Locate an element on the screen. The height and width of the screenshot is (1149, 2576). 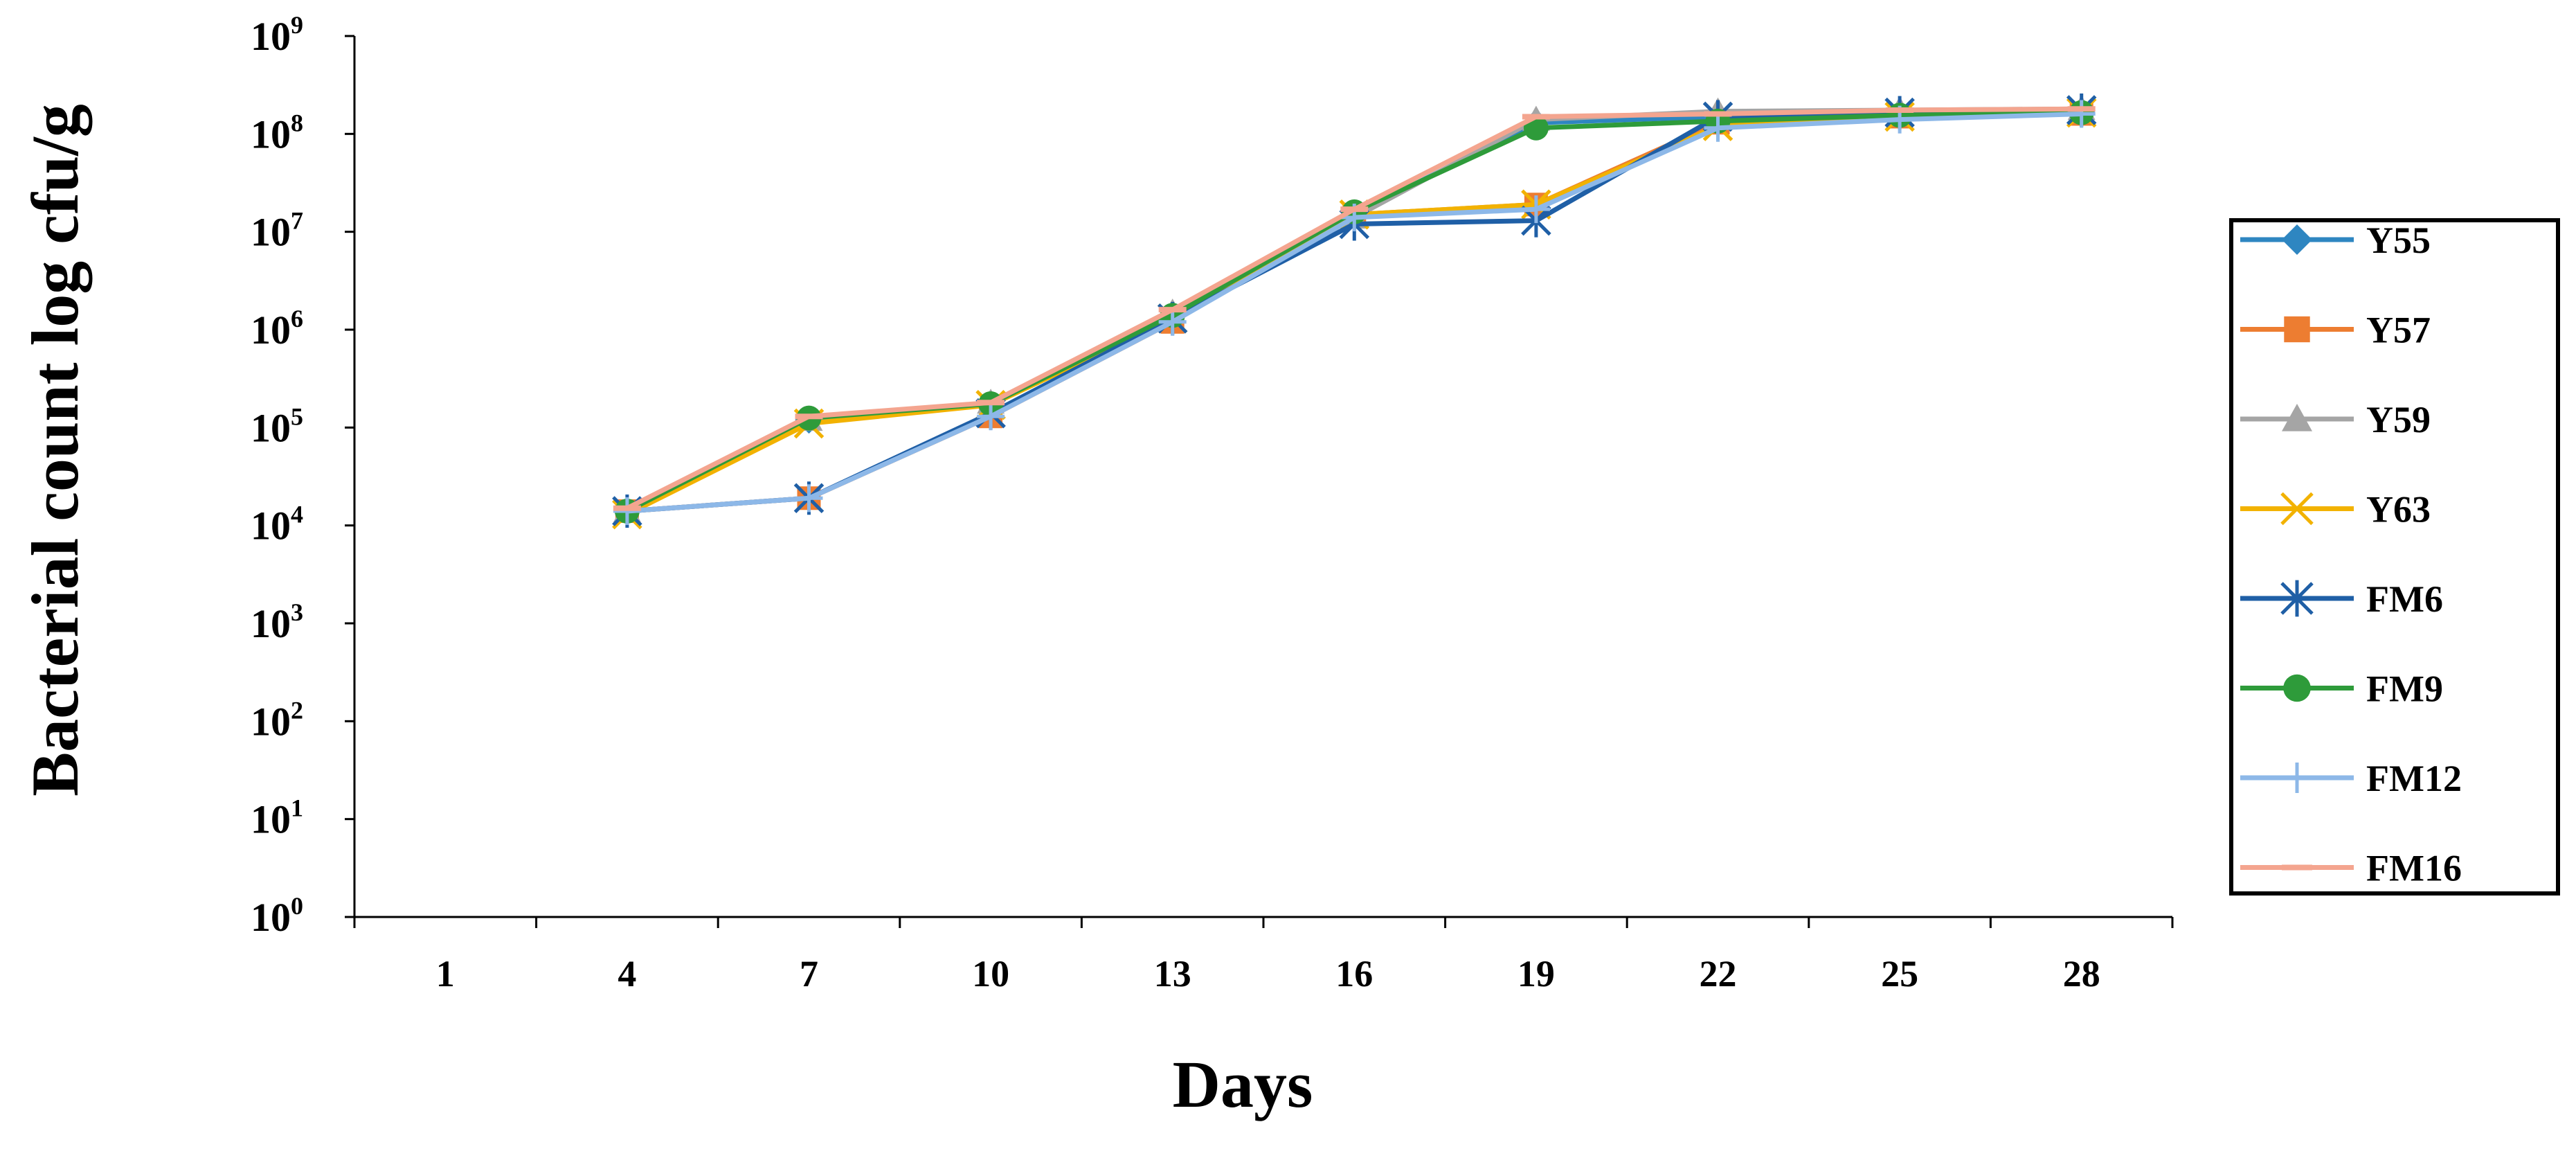
x-axis-title: Days is located at coordinates (1243, 1084).